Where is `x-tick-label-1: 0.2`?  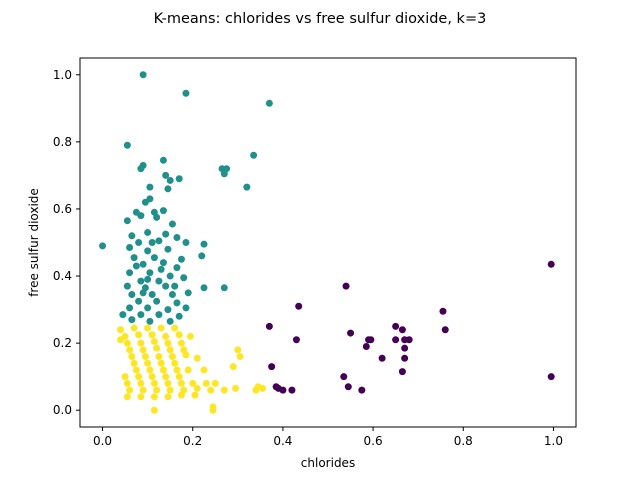 x-tick-label-1: 0.2 is located at coordinates (192, 441).